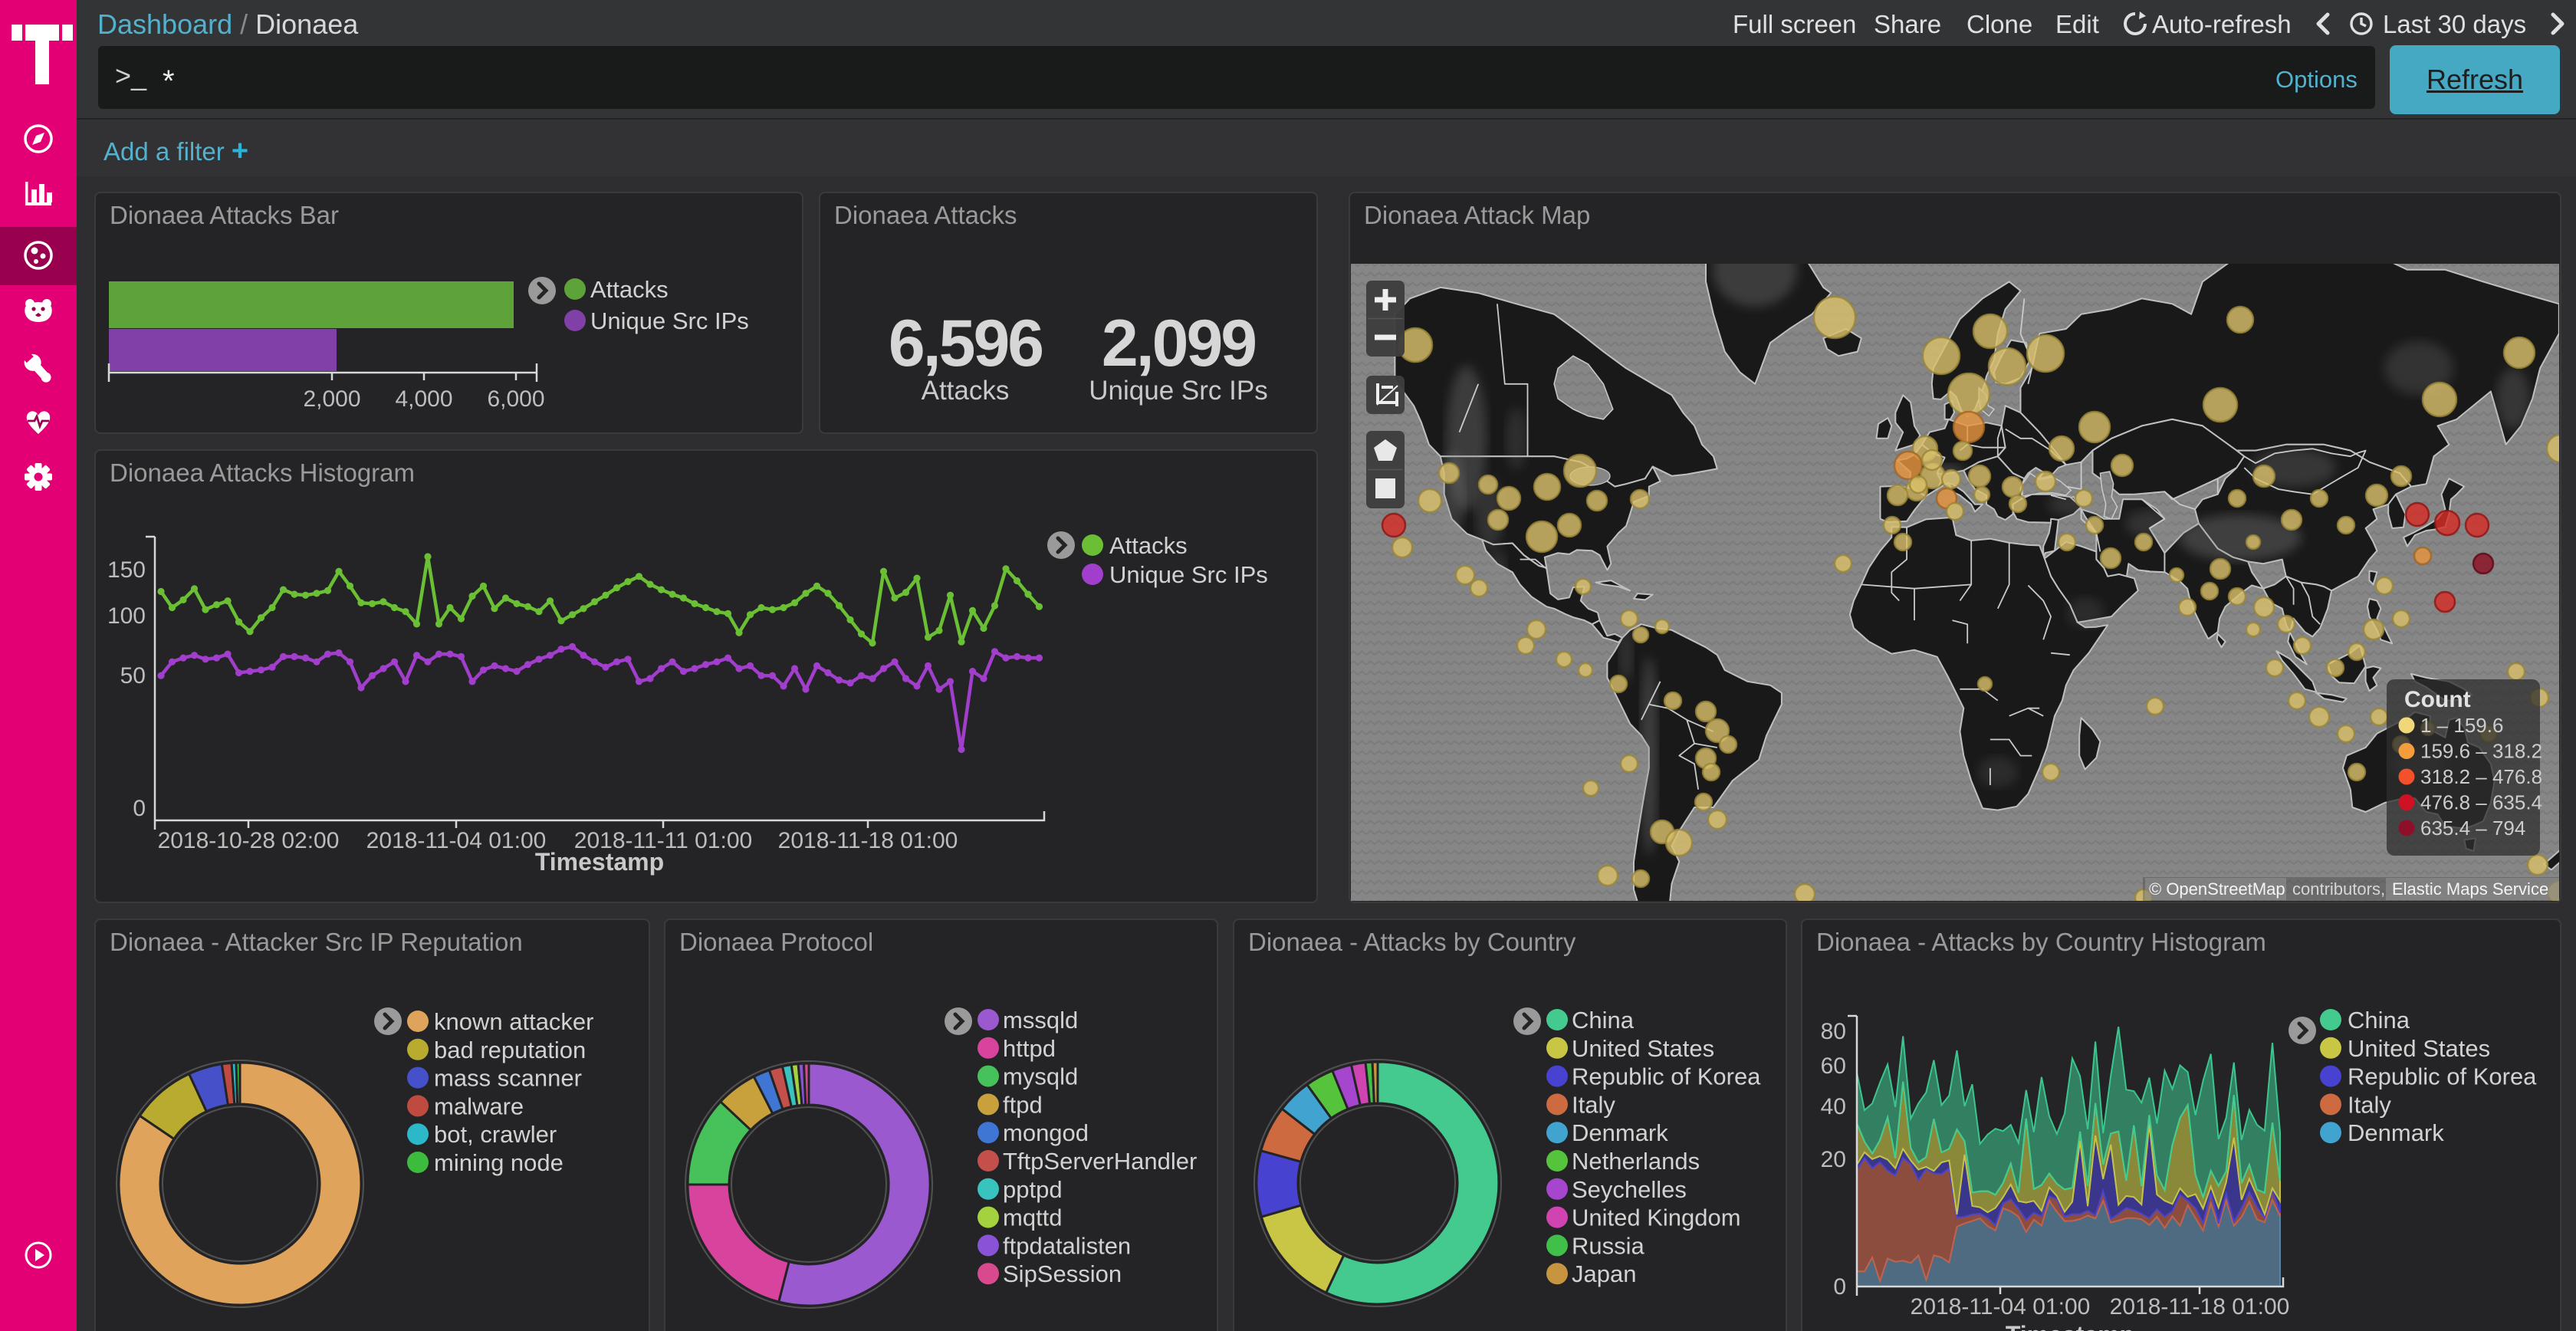 The image size is (2576, 1331). Describe the element at coordinates (2481, 776) in the screenshot. I see `svg-text: 318.2 – 476.8` at that location.